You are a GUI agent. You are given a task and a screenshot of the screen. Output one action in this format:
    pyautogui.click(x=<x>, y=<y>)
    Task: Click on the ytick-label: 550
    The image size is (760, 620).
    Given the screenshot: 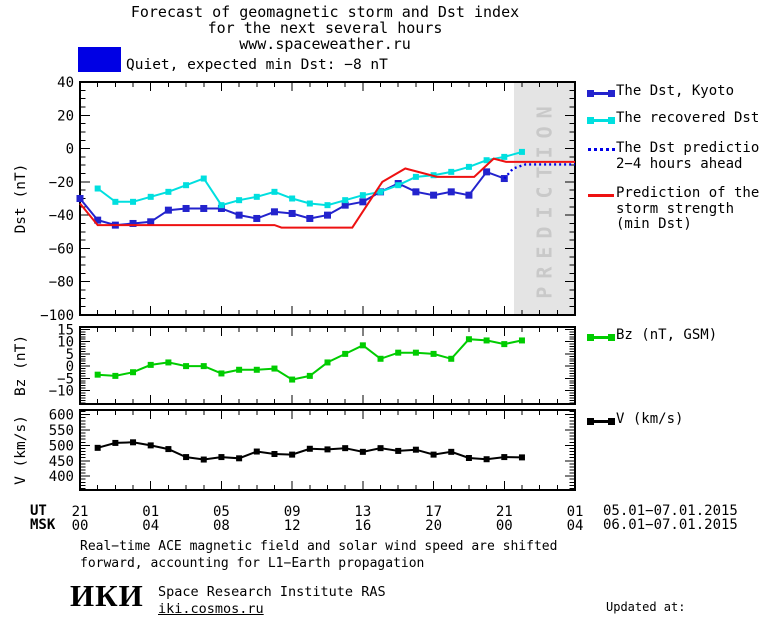 What is the action you would take?
    pyautogui.click(x=61, y=431)
    